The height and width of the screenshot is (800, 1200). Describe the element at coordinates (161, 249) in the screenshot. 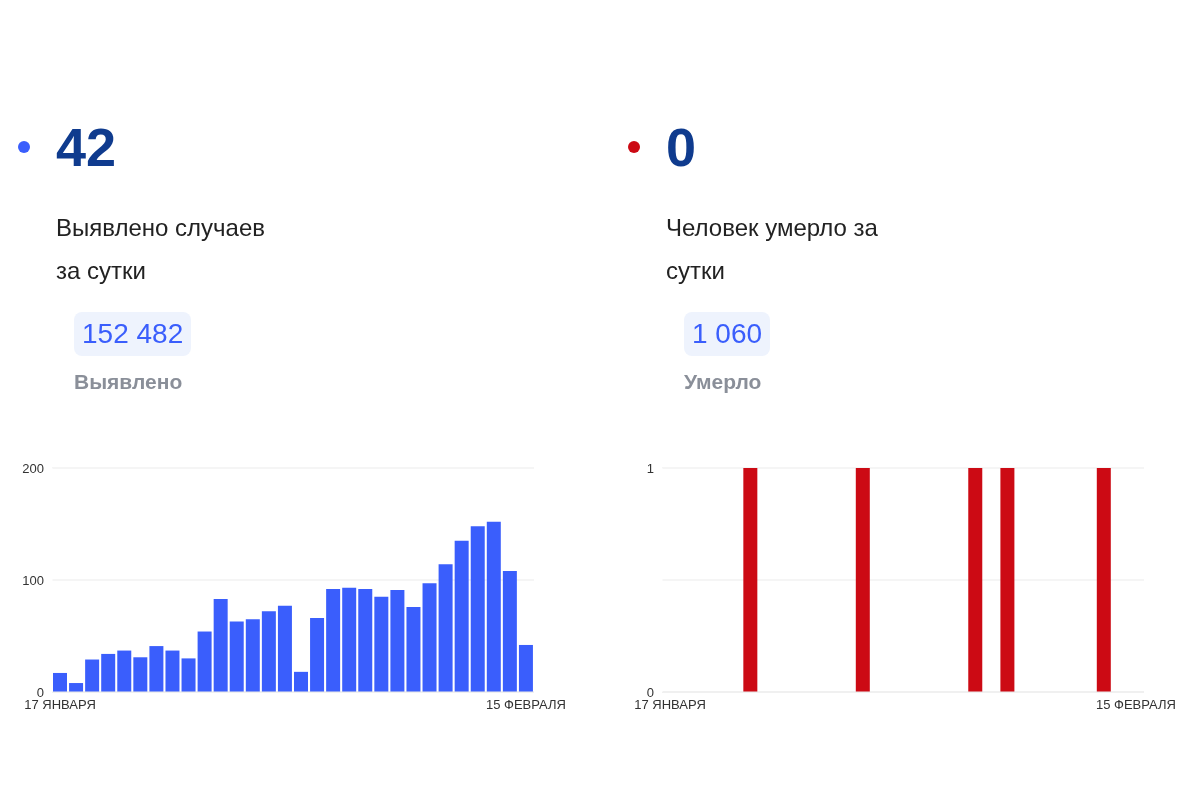

I see `chart-subtitle: Выявлено случаев за сутки` at that location.